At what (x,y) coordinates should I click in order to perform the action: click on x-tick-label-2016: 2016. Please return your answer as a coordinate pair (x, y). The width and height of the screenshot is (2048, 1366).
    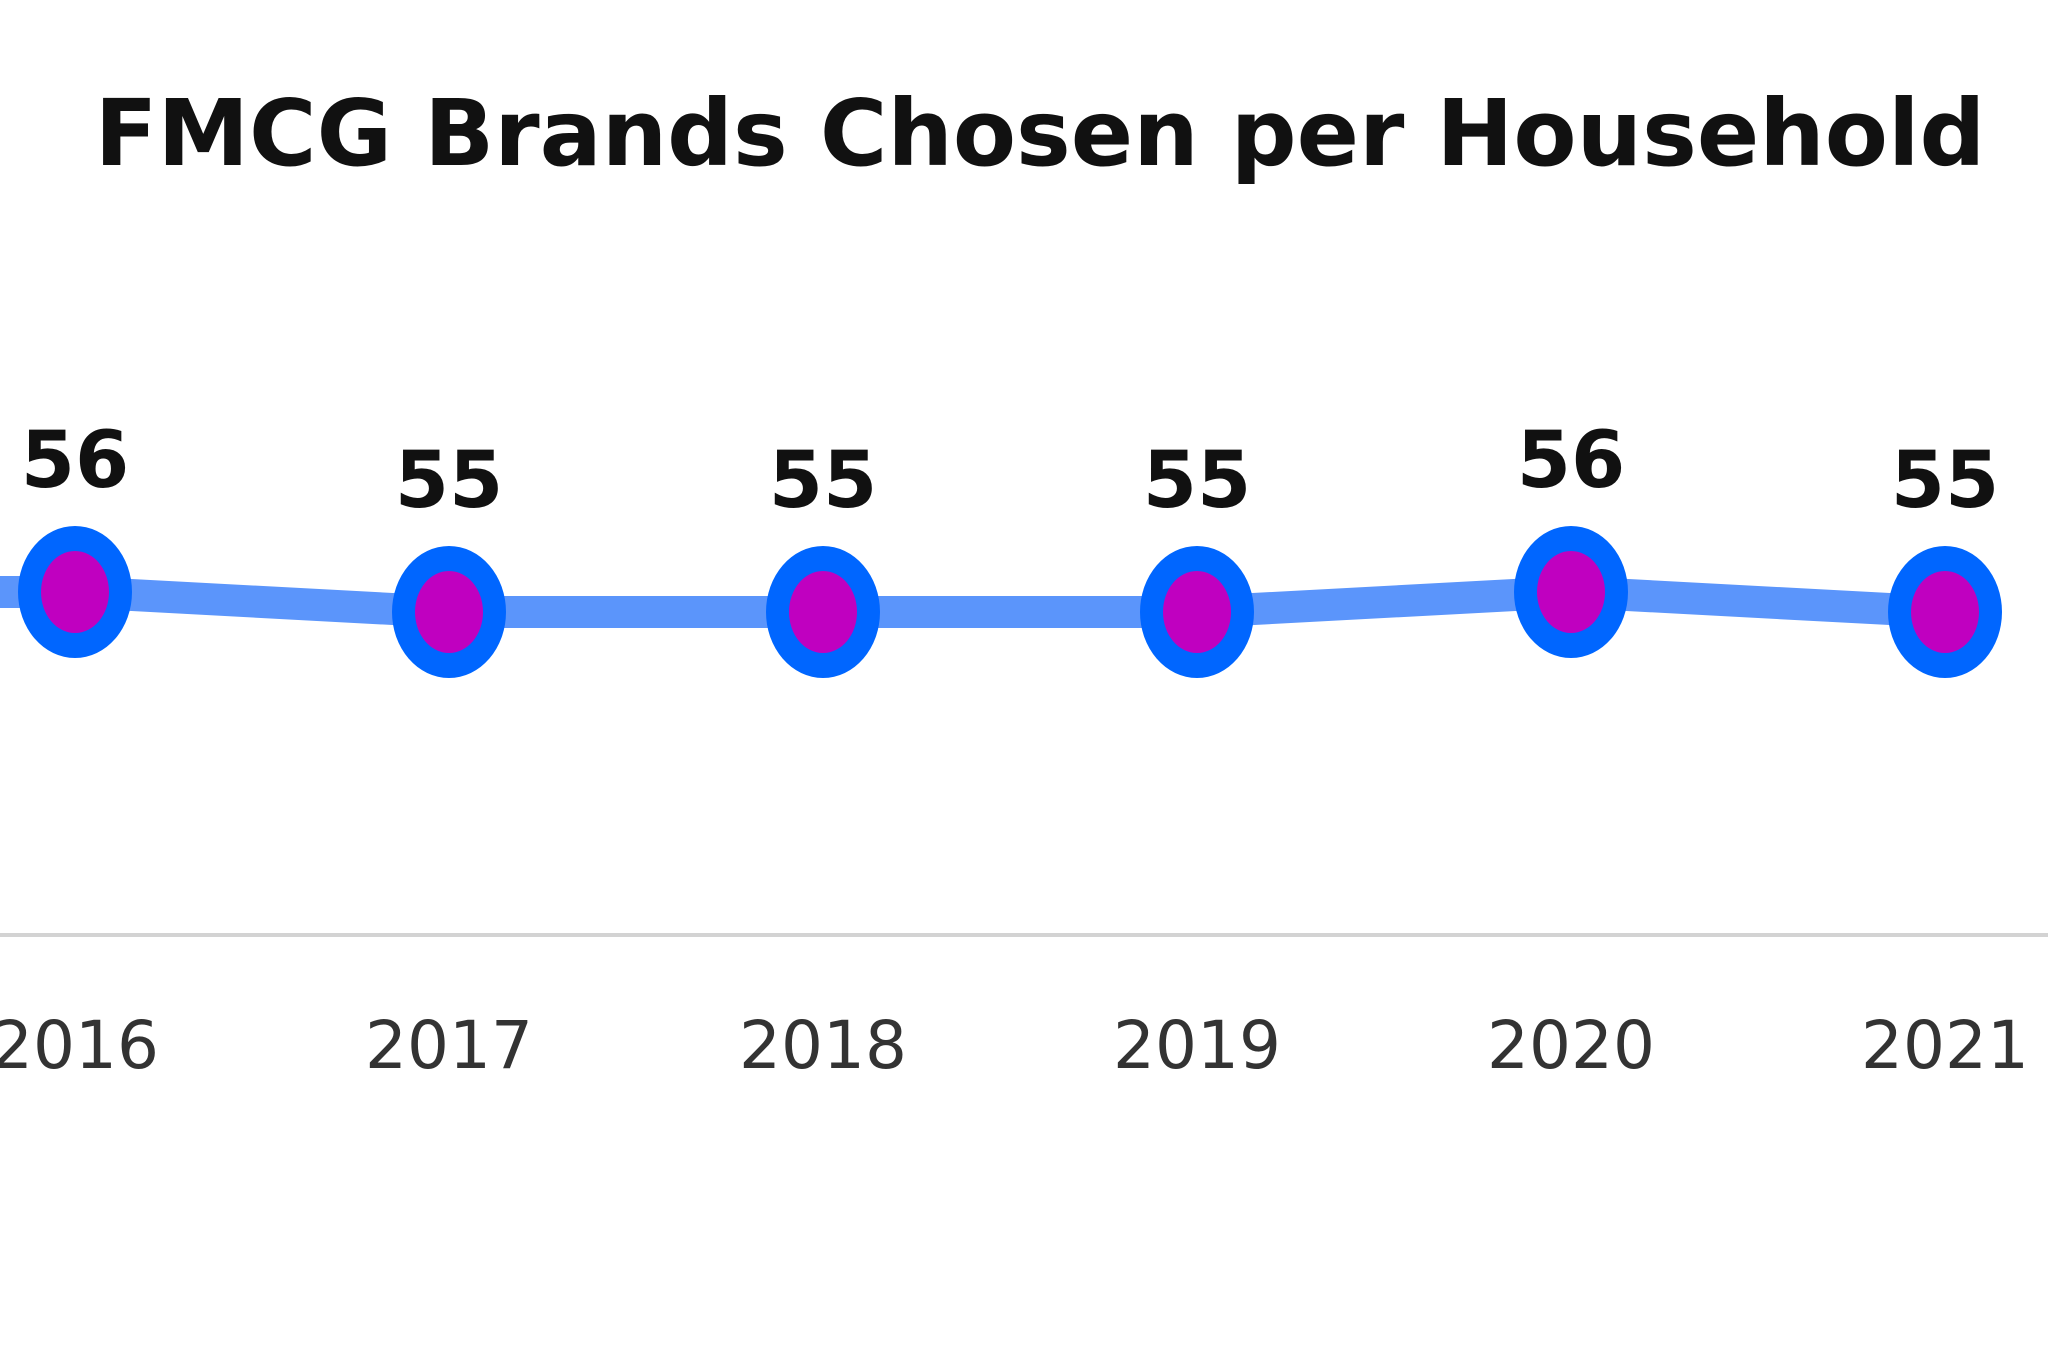
    Looking at the image, I should click on (79, 1045).